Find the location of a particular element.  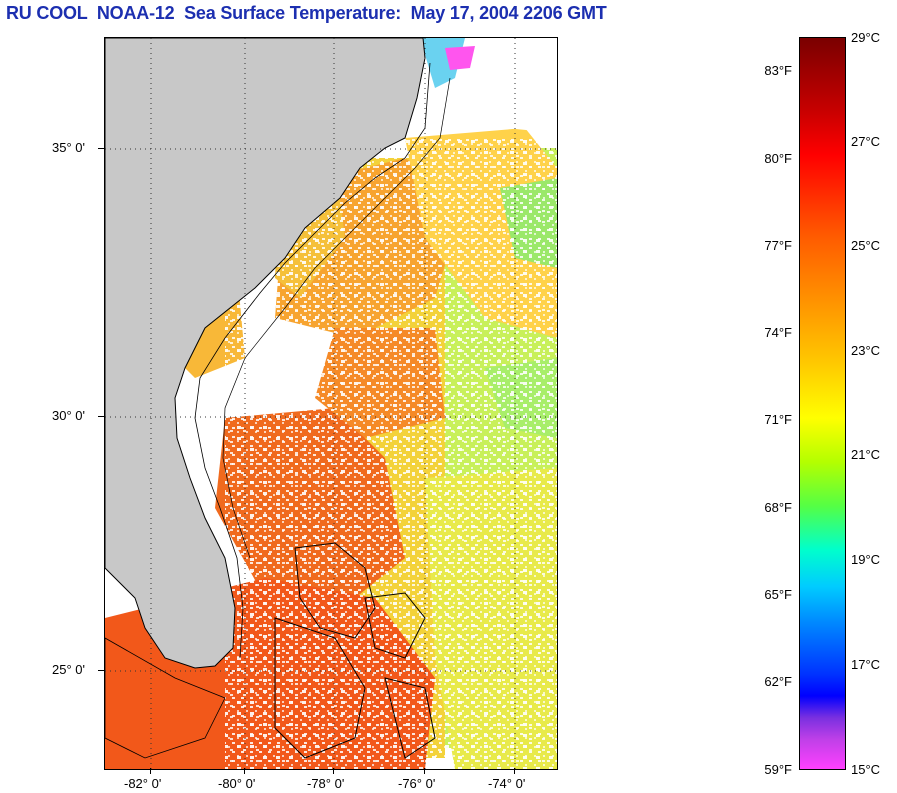

lon-label-76: -76° 0' is located at coordinates (417, 783).